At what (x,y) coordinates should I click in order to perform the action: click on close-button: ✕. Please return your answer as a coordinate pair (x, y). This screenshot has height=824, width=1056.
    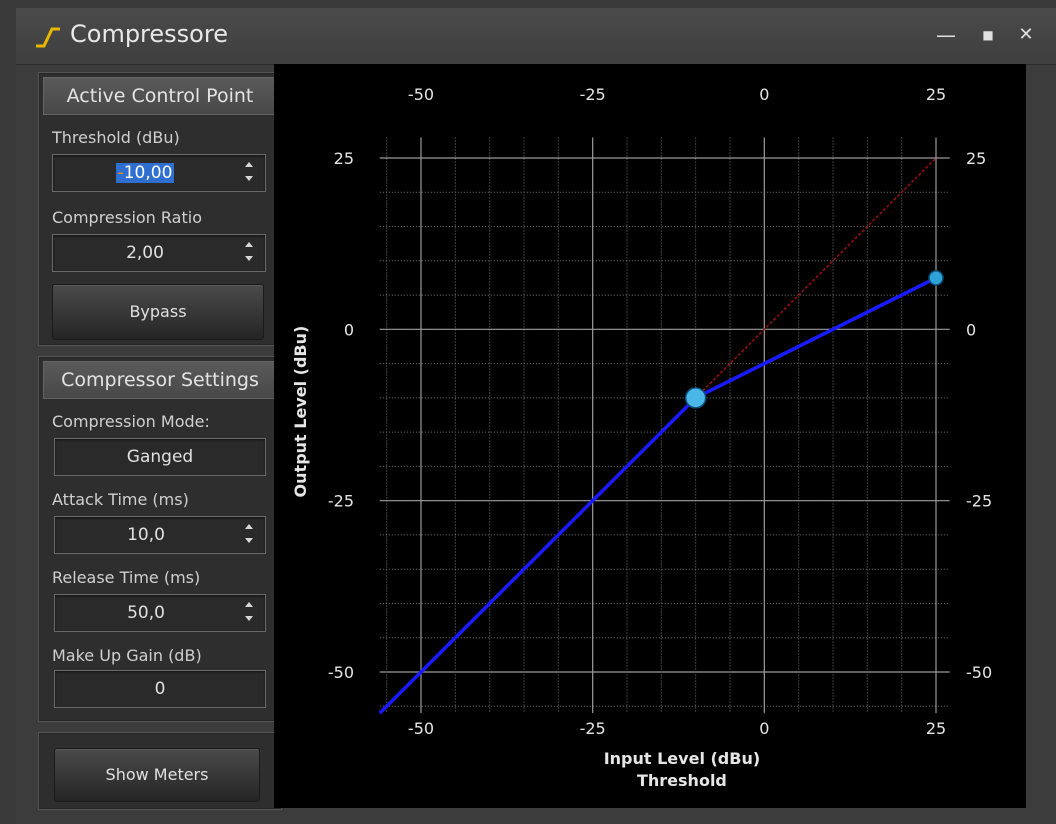
    Looking at the image, I should click on (1026, 34).